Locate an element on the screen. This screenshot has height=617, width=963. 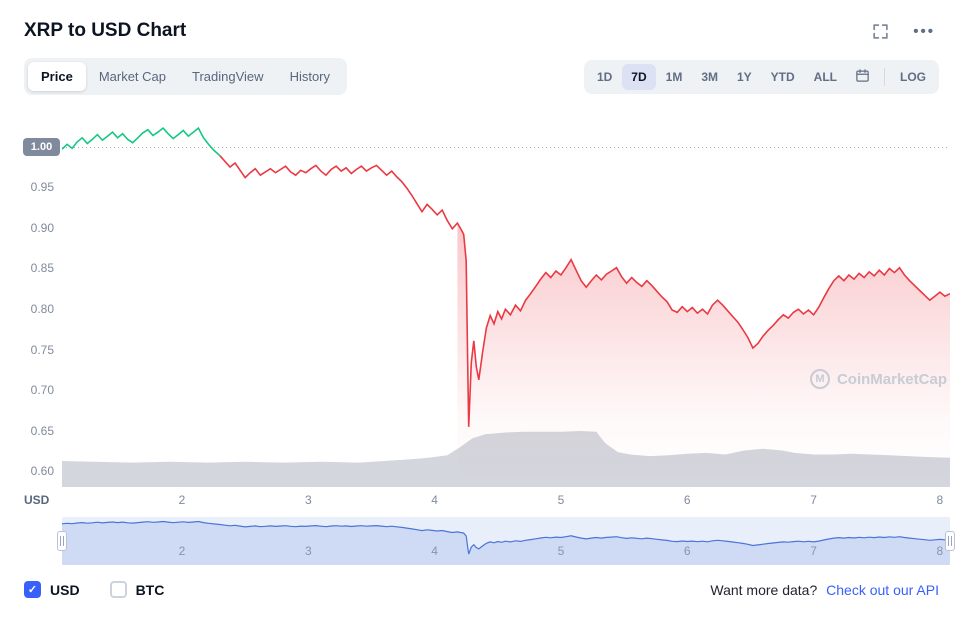
y-axis-label: 0.95 is located at coordinates (42, 187).